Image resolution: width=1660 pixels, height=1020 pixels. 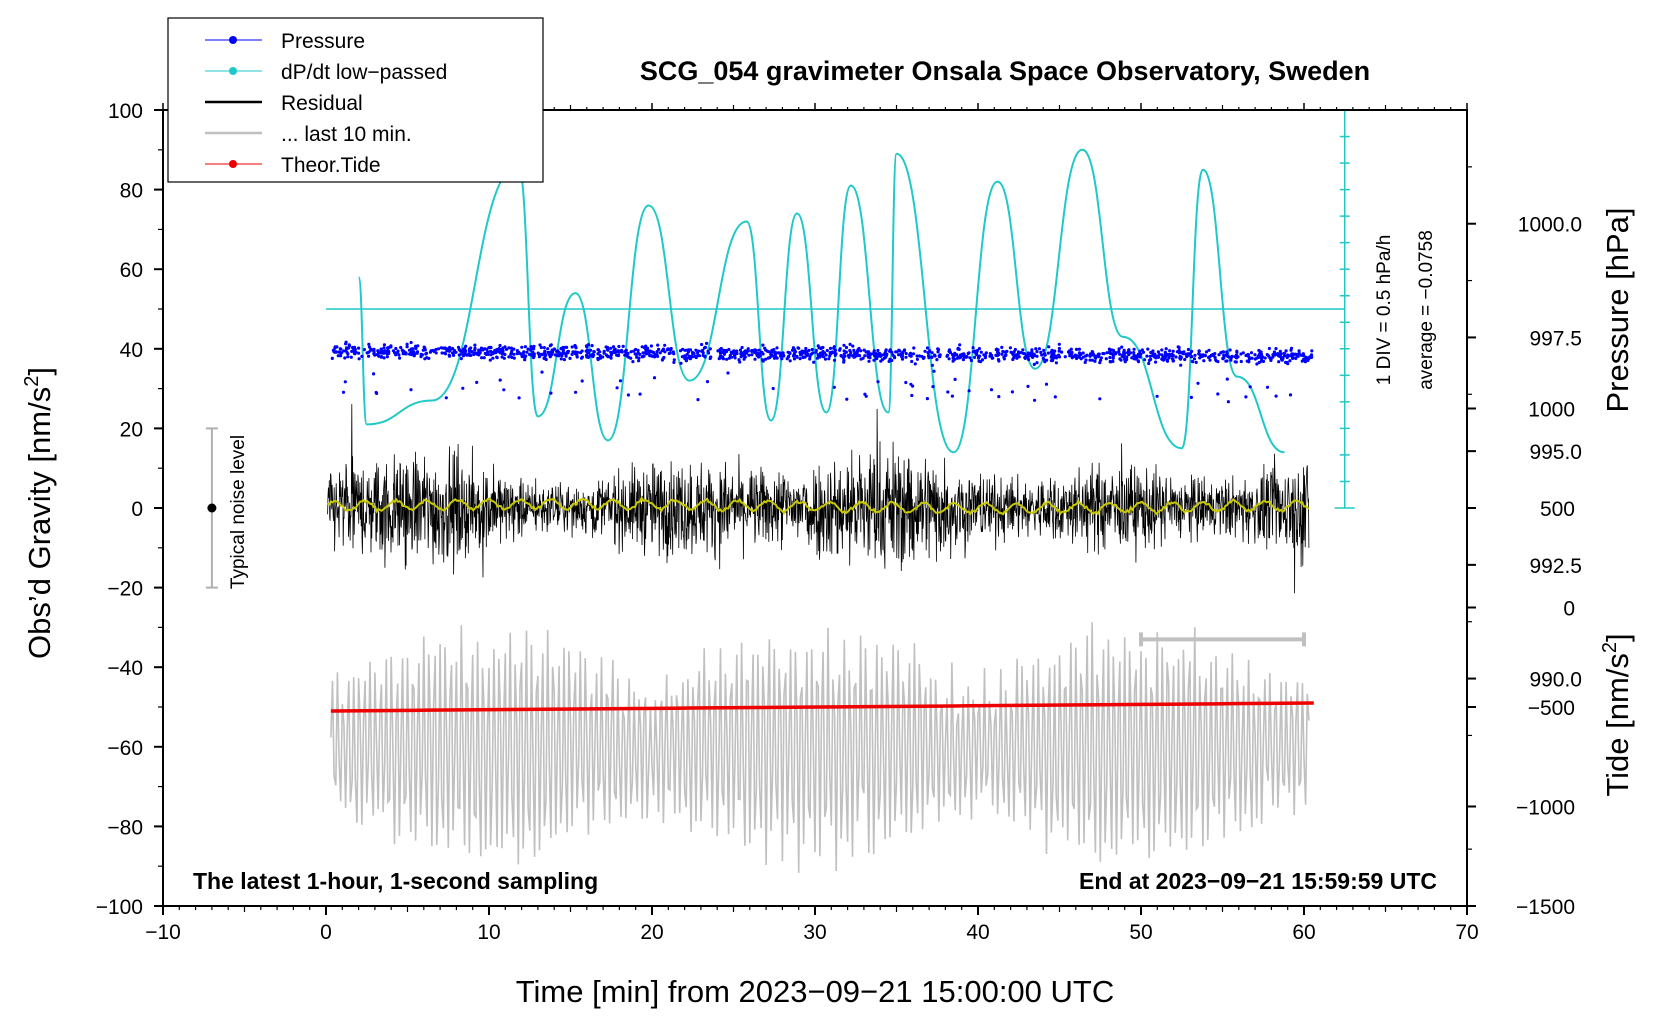 I want to click on pressure-tick-label: 995.0, so click(x=1555, y=452).